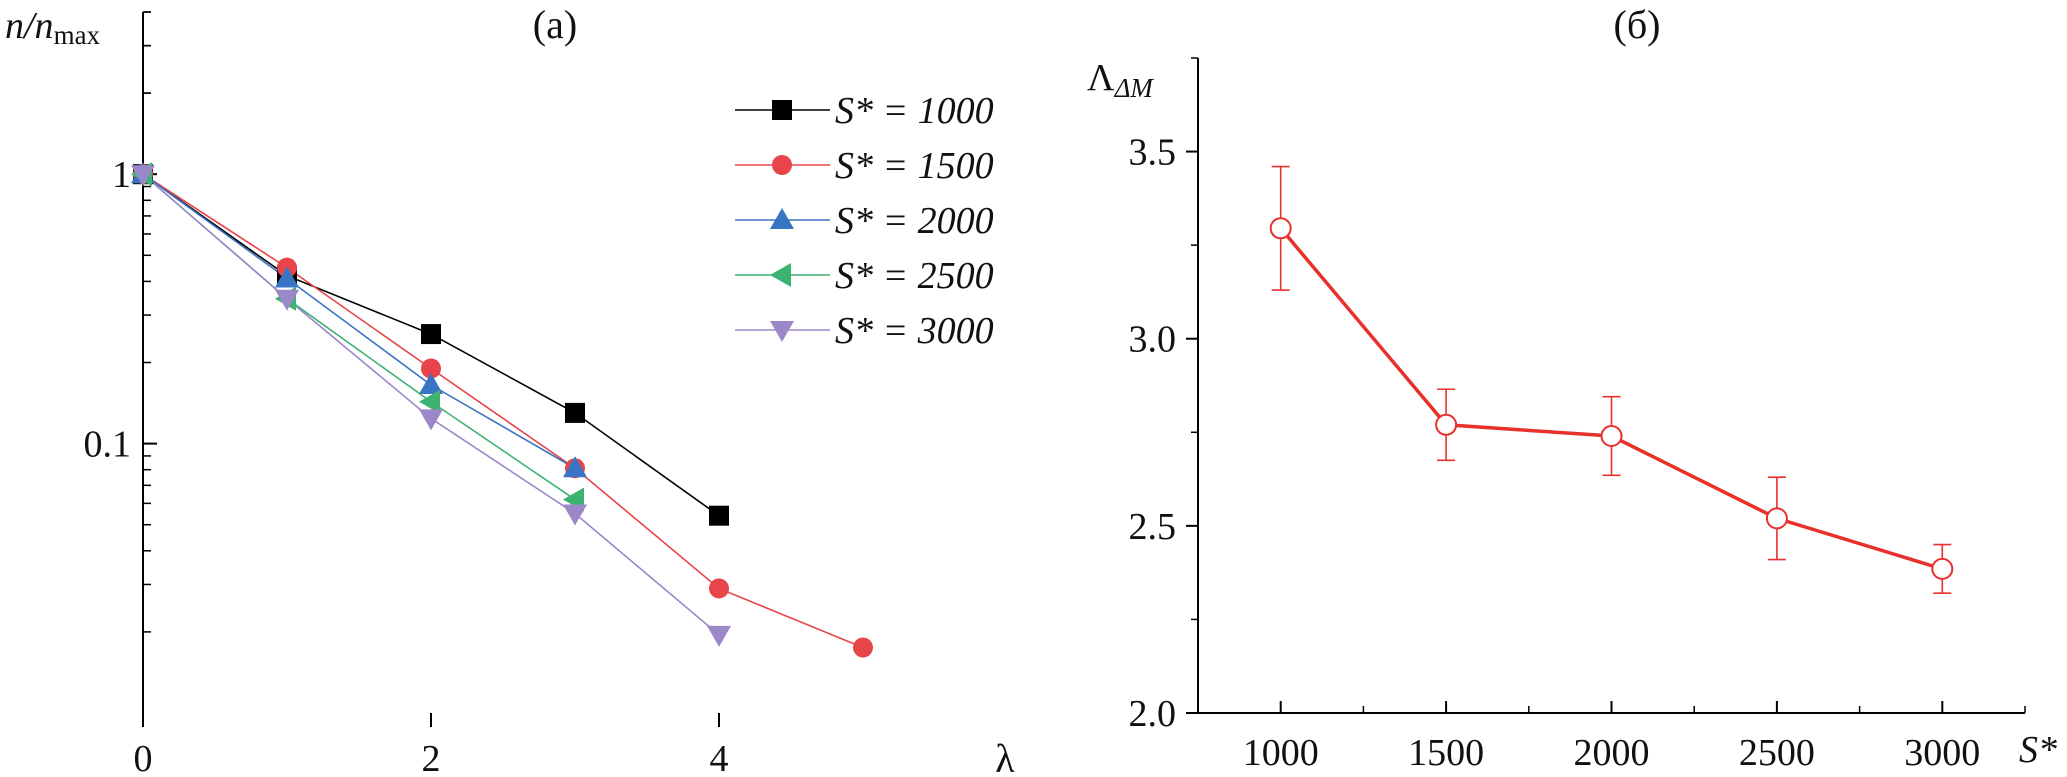 The image size is (2067, 777). Describe the element at coordinates (2038, 750) in the screenshot. I see `panel-b-x-axis-label: S*` at that location.